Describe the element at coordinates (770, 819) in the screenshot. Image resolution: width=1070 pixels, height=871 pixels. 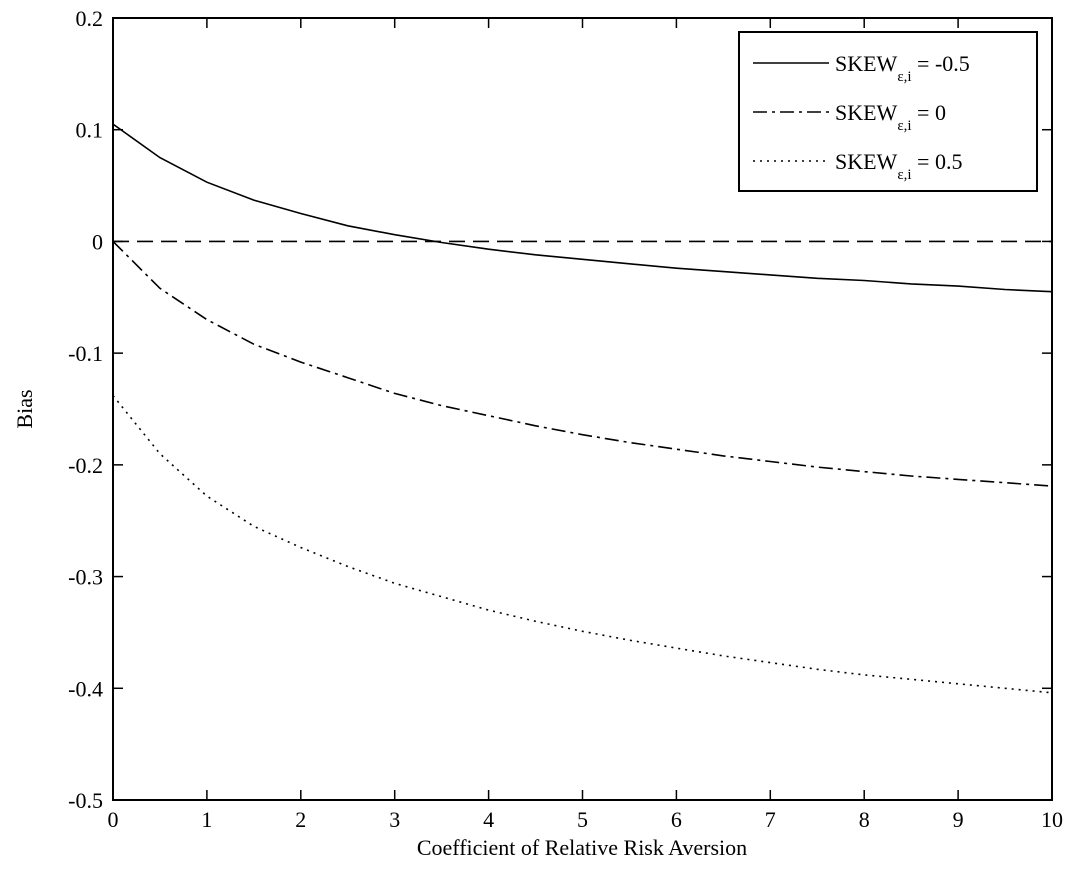
I see `x-tick-label: 7` at that location.